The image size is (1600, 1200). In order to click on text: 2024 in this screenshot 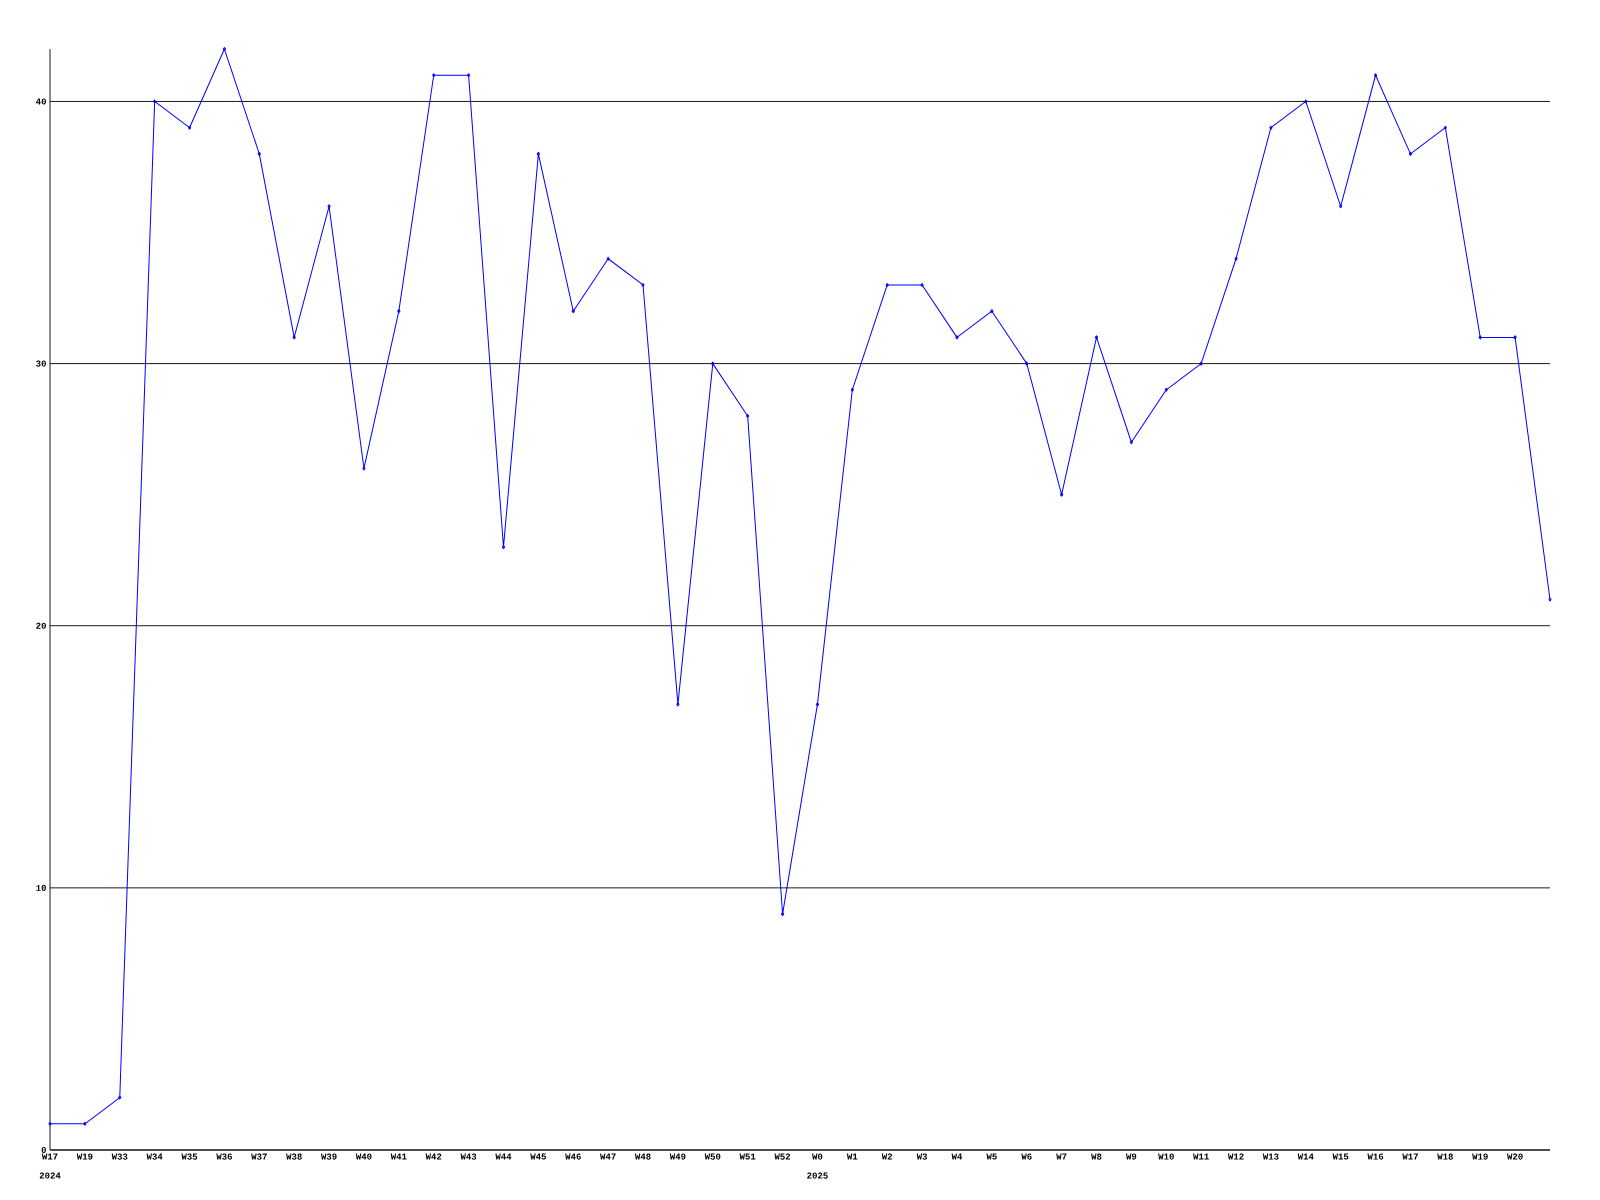, I will do `click(50, 1175)`.